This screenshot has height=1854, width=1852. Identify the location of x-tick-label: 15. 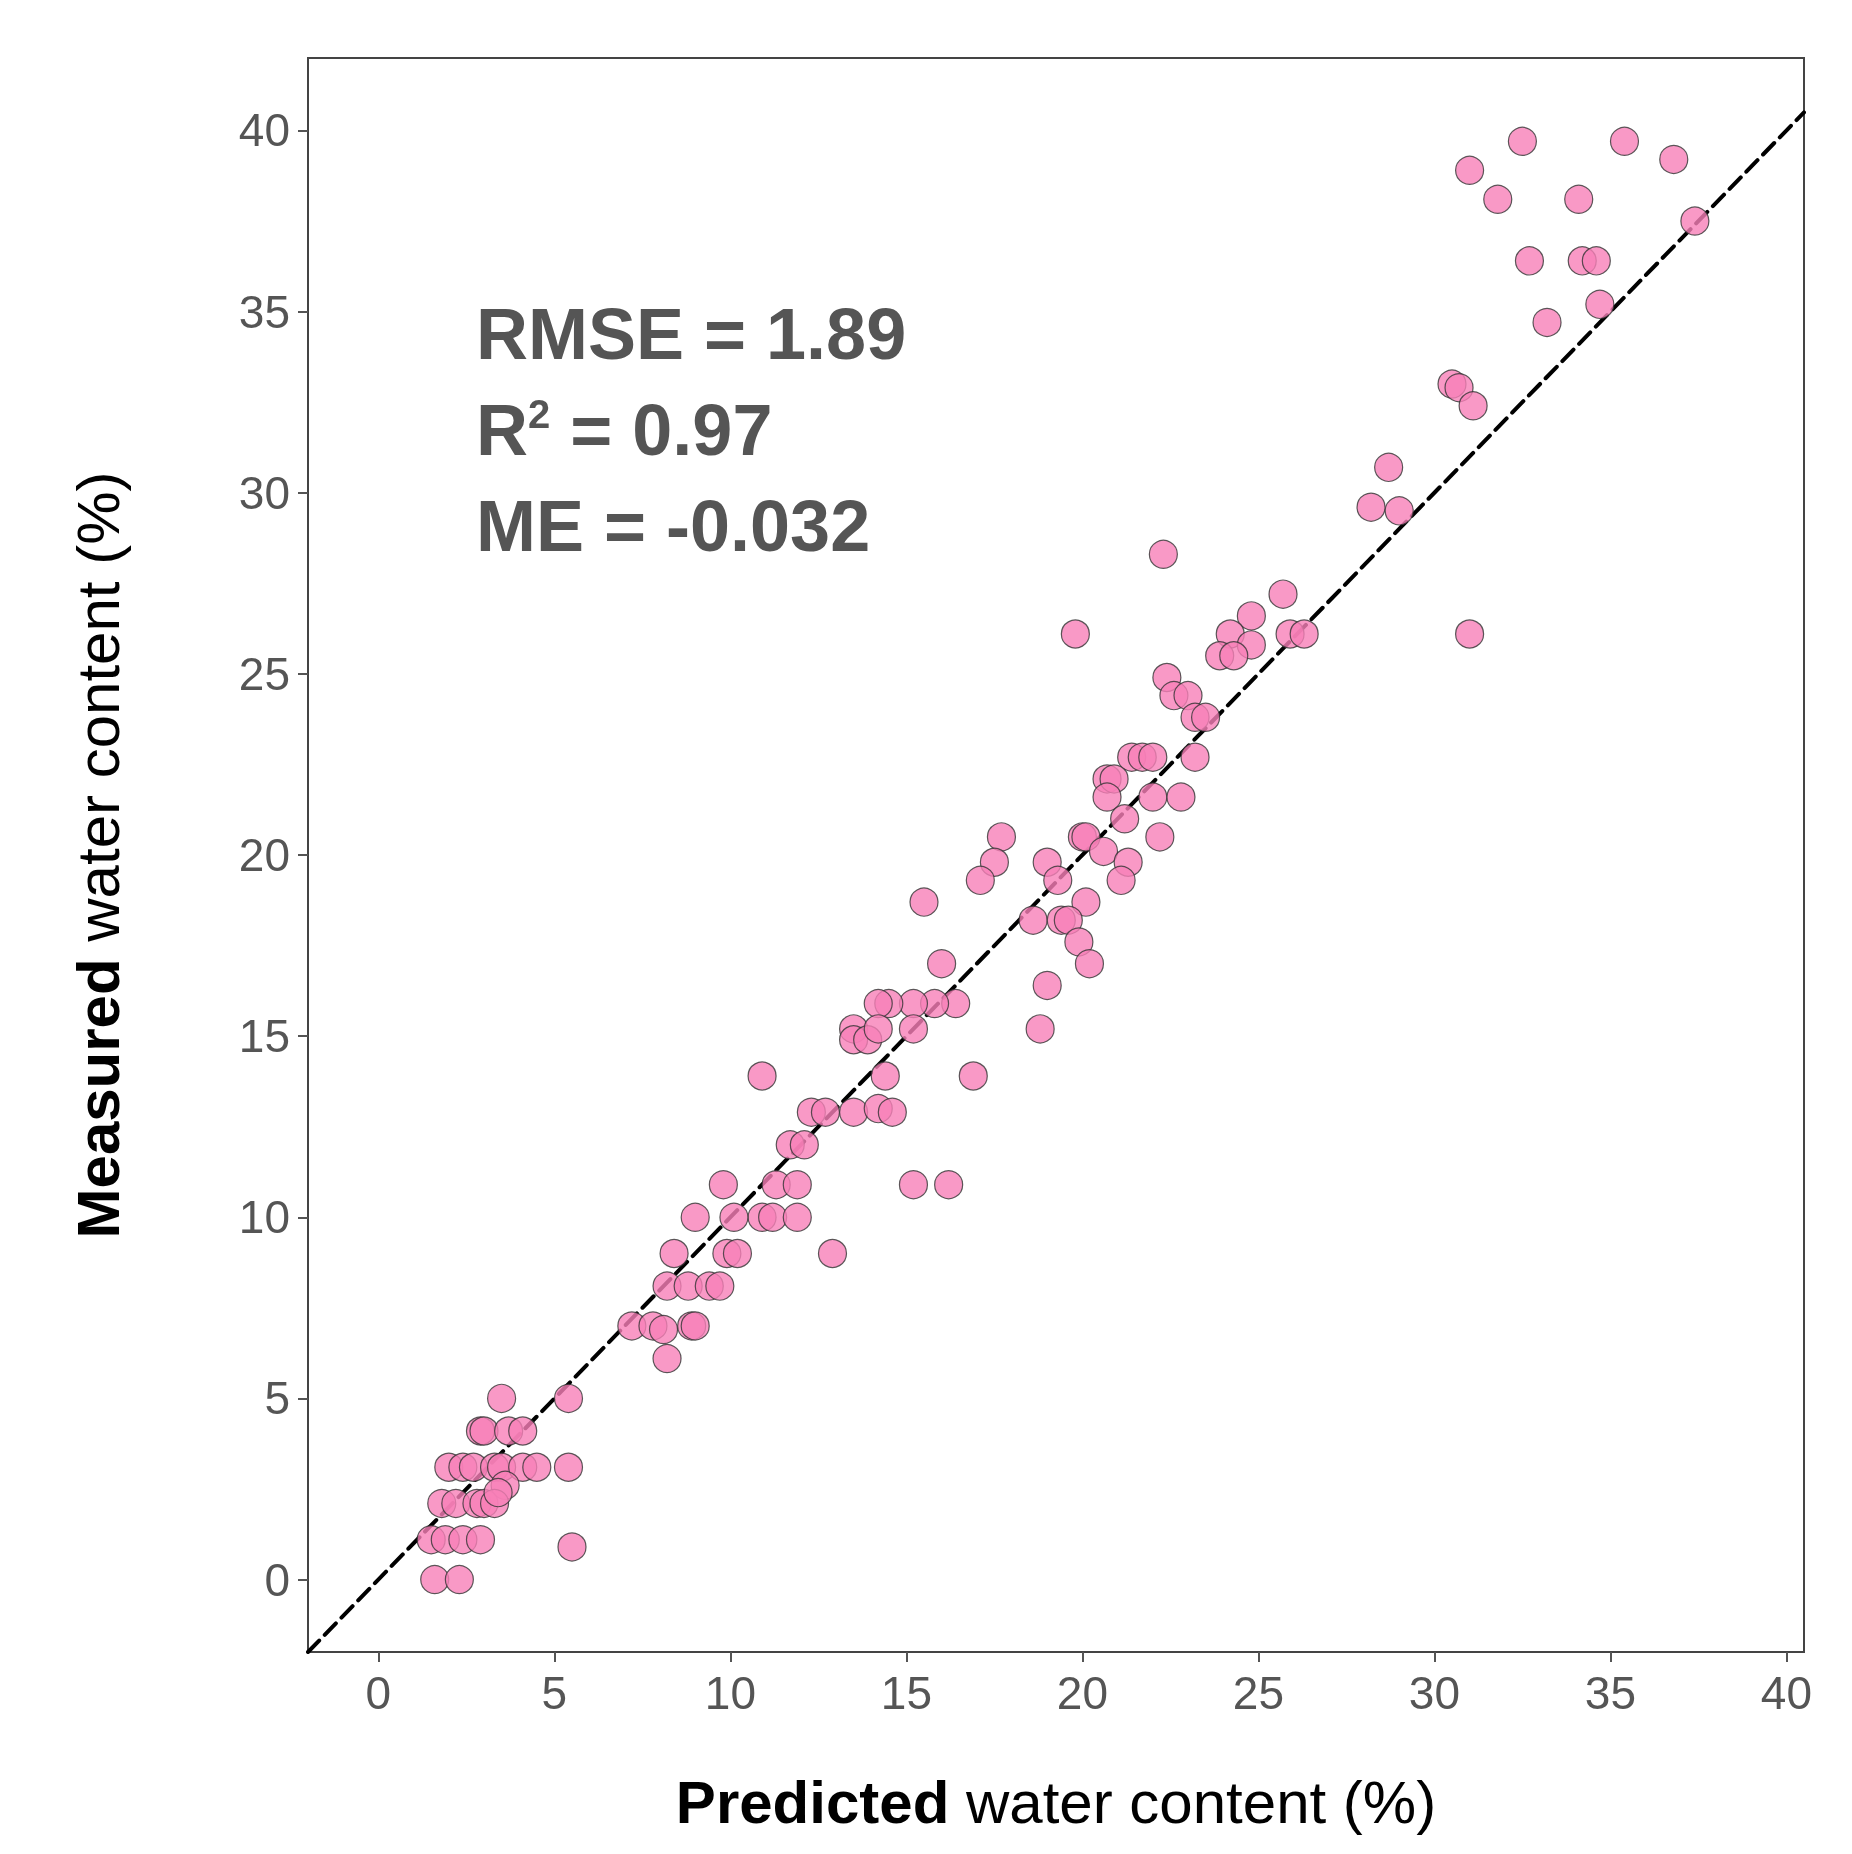
(906, 1693).